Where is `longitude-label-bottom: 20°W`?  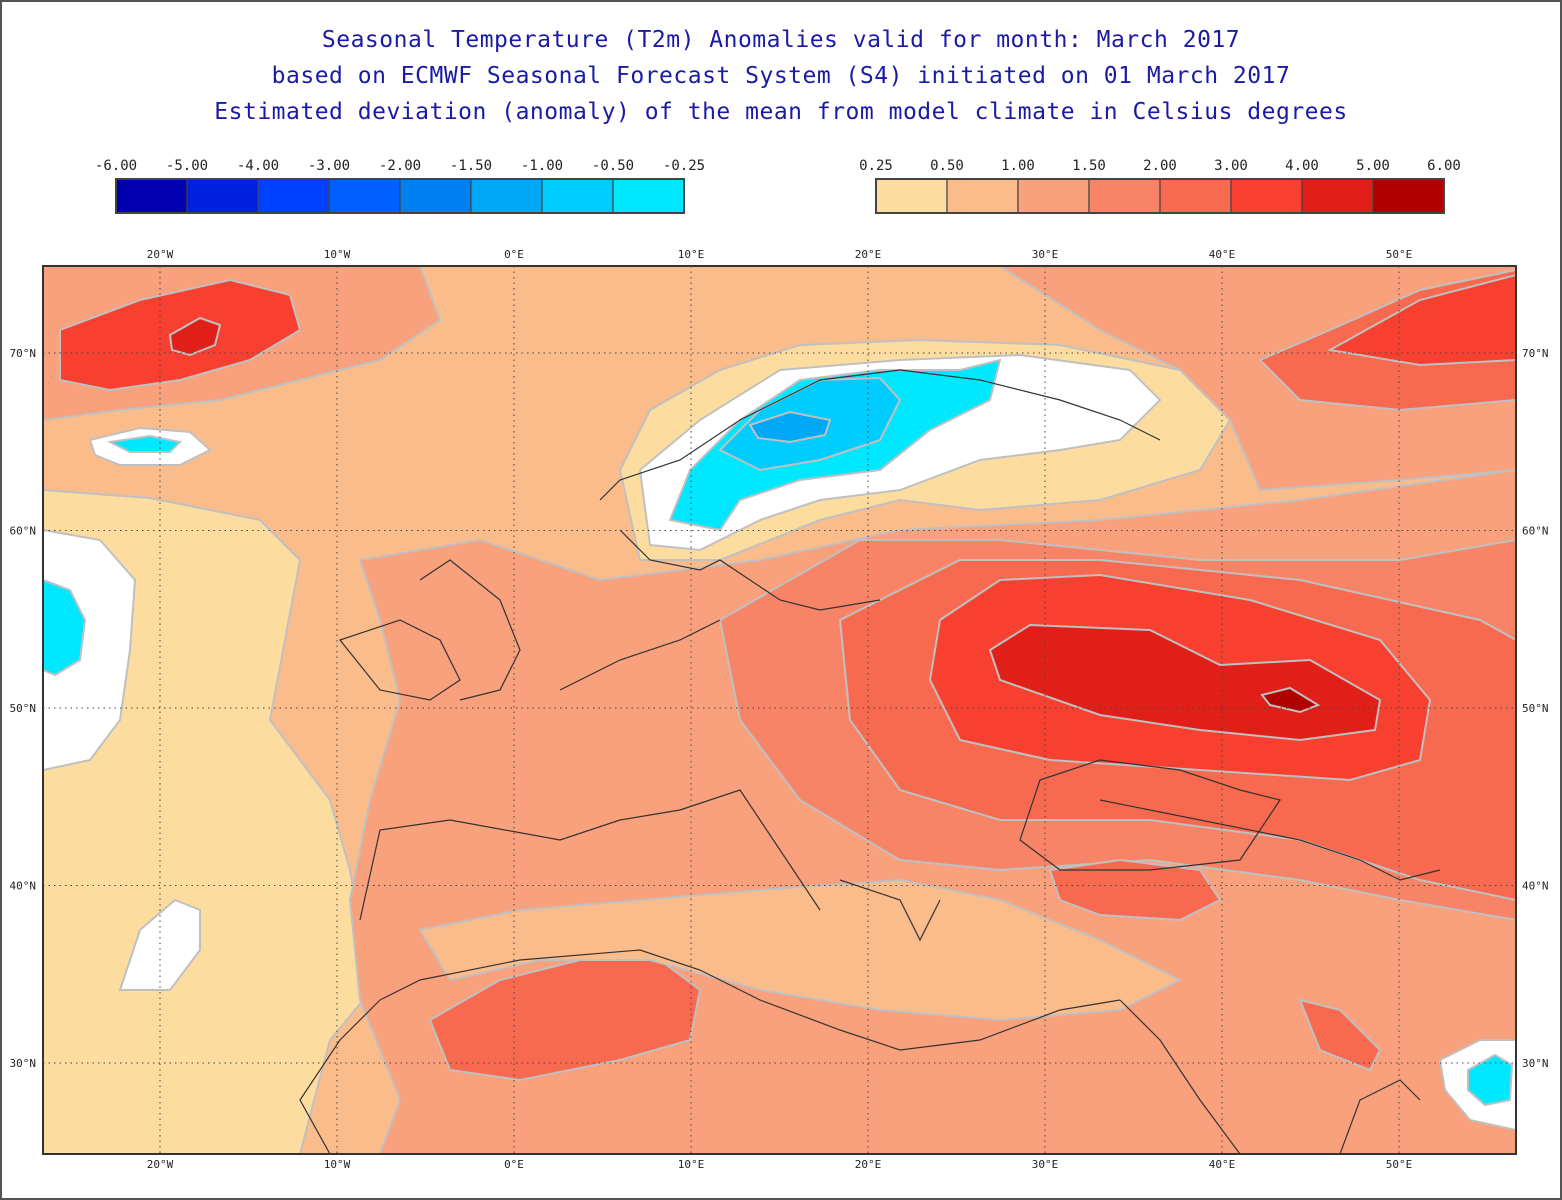 longitude-label-bottom: 20°W is located at coordinates (160, 1164).